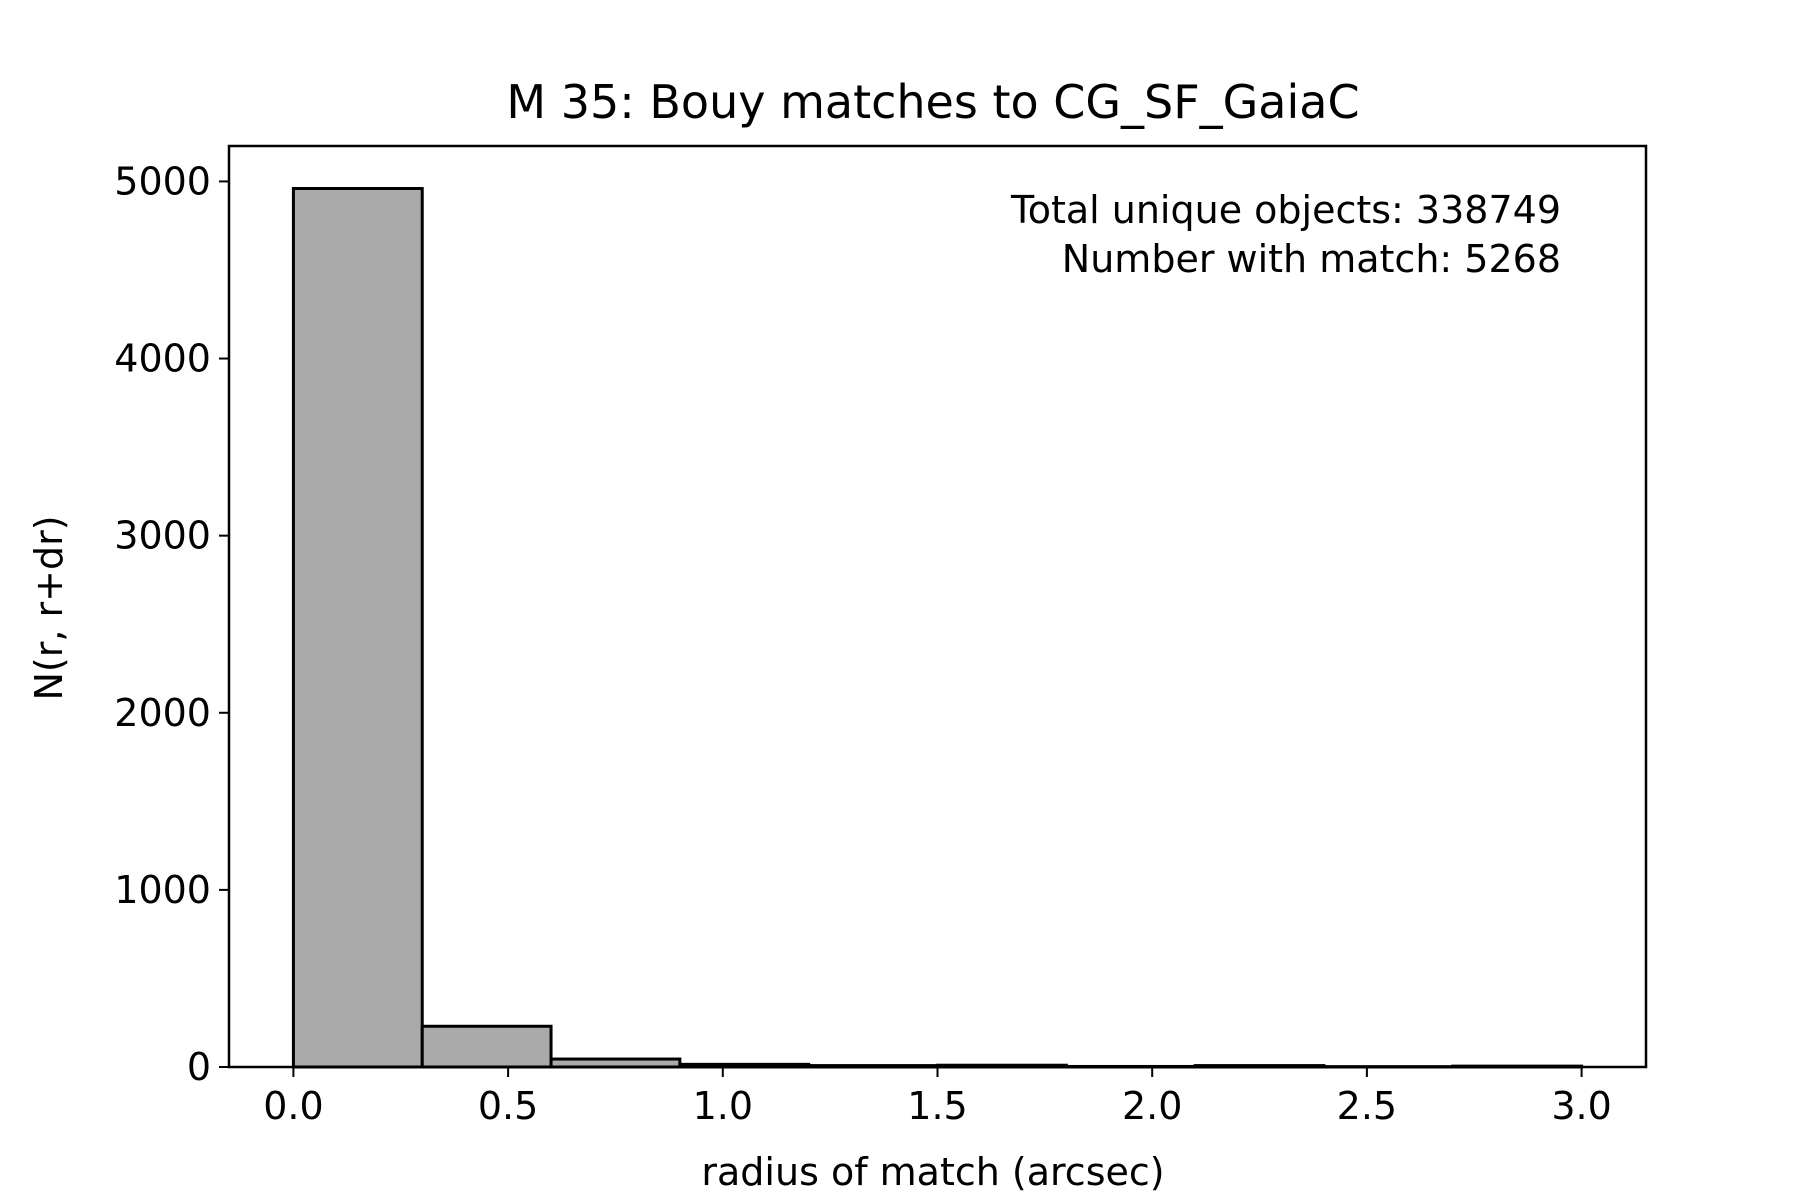 This screenshot has width=1800, height=1200. What do you see at coordinates (932, 1172) in the screenshot?
I see `x-axis-label: radius of match (arcsec)` at bounding box center [932, 1172].